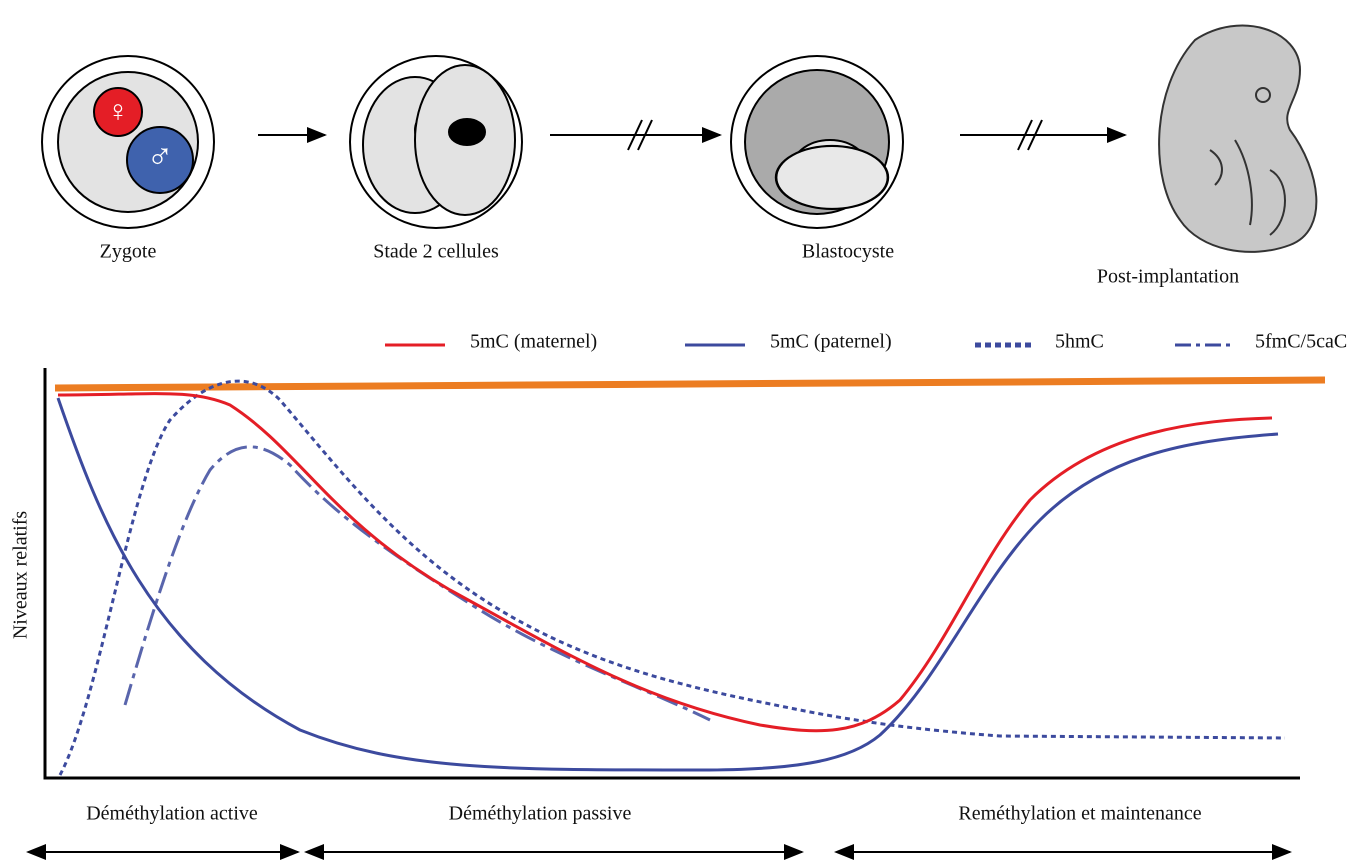  I want to click on legend-label: 5hmC, so click(1079, 342).